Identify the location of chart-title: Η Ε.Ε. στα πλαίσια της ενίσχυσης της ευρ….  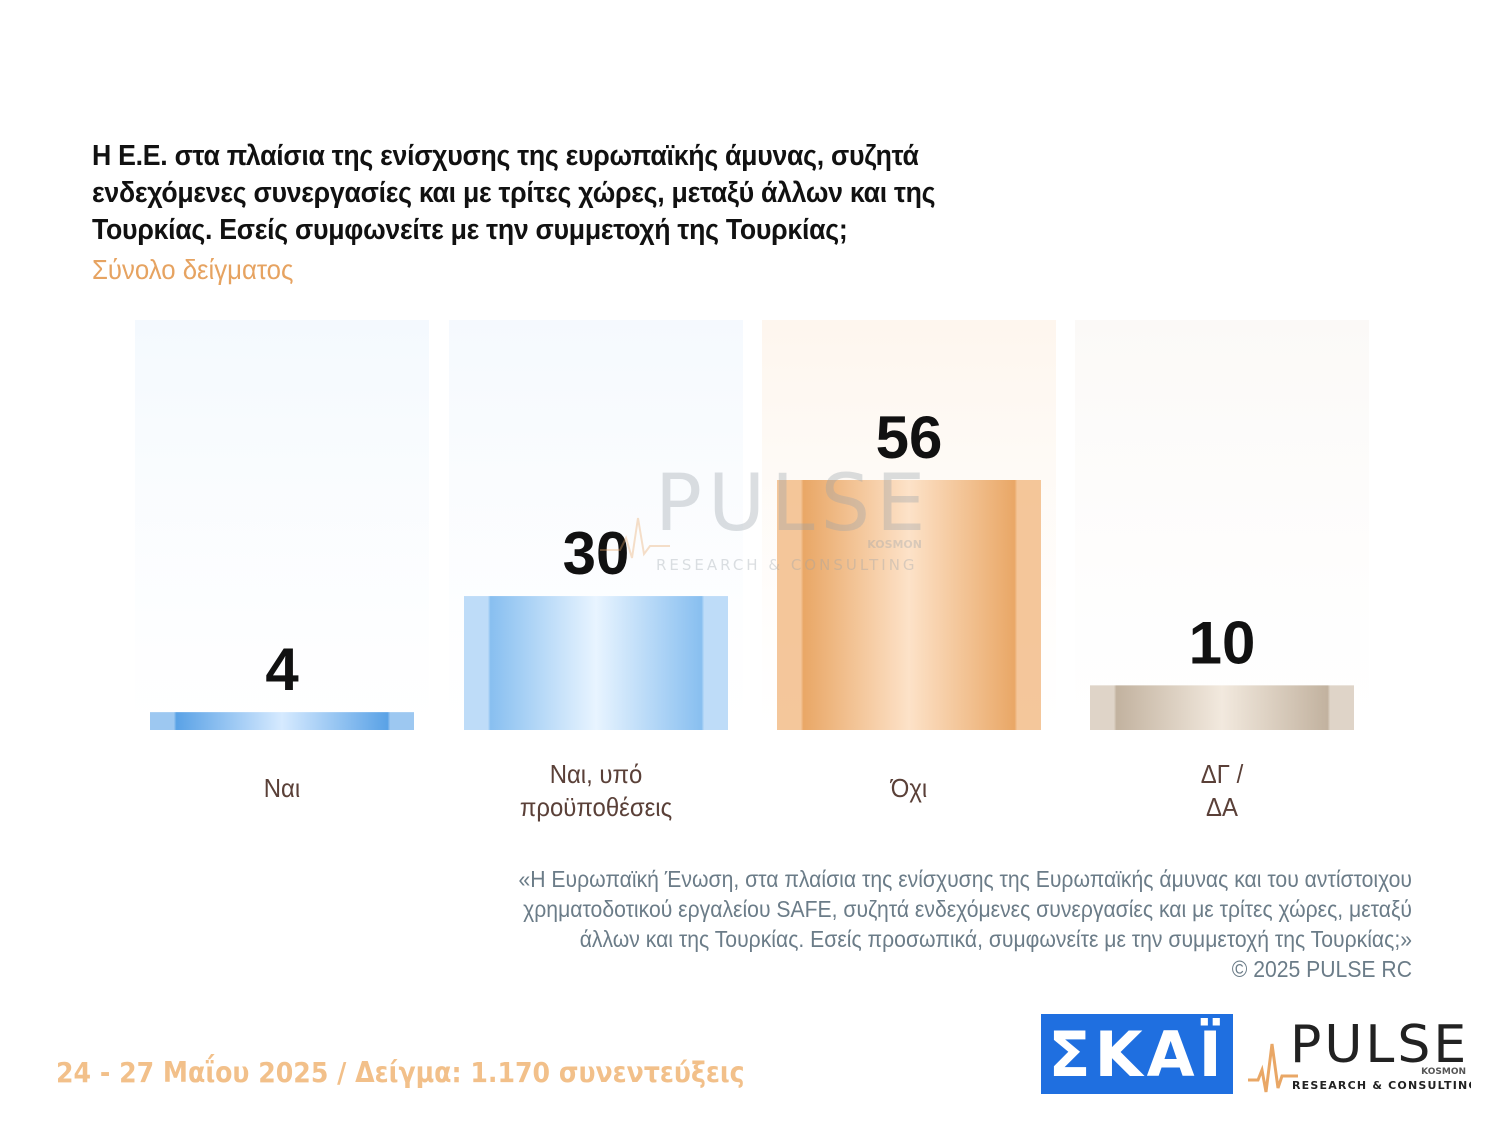
(514, 193).